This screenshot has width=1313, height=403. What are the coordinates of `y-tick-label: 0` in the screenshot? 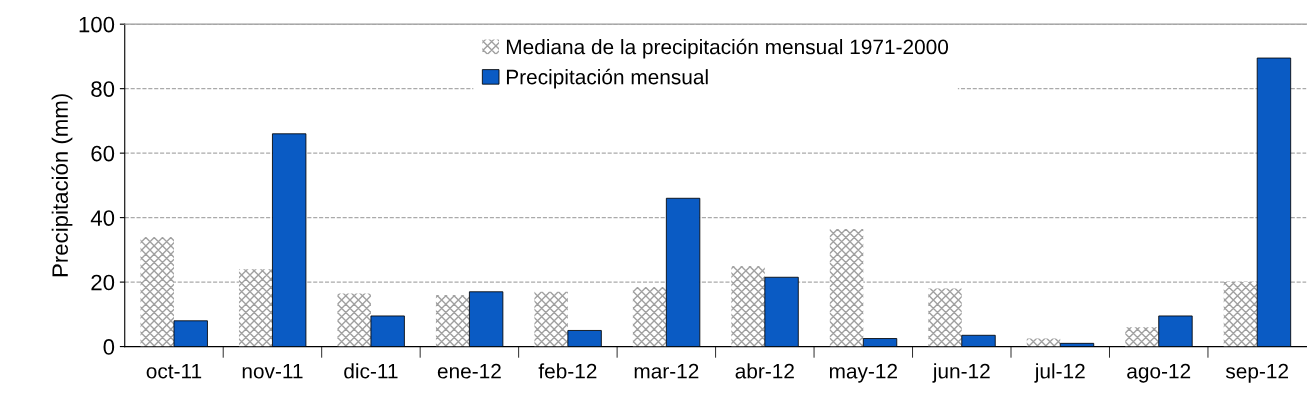 It's located at (109, 347).